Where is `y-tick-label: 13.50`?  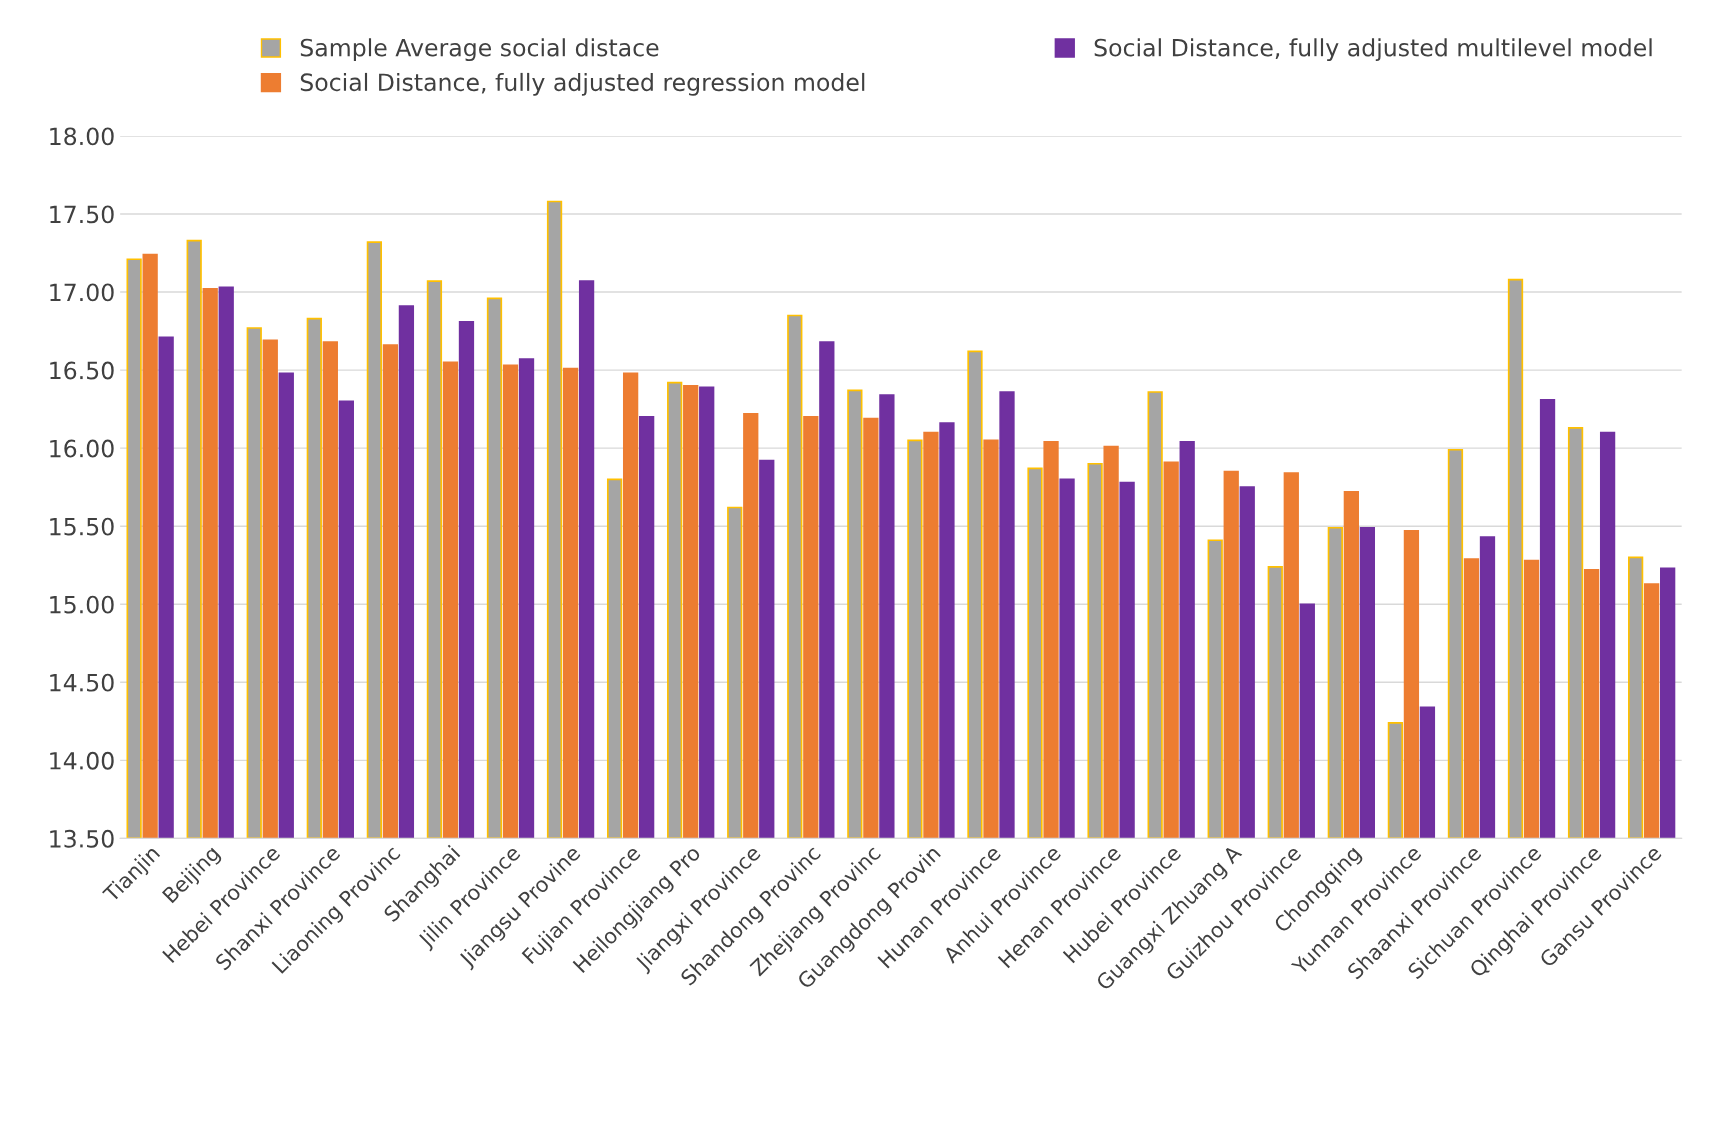
y-tick-label: 13.50 is located at coordinates (82, 838).